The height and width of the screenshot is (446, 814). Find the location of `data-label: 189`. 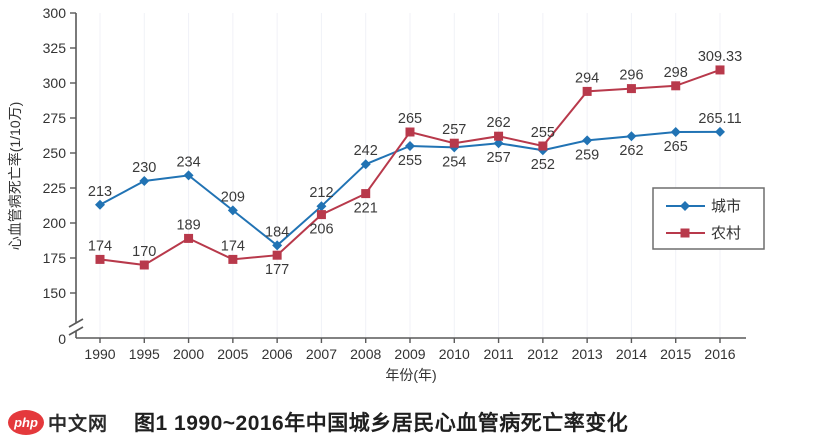

data-label: 189 is located at coordinates (188, 225).